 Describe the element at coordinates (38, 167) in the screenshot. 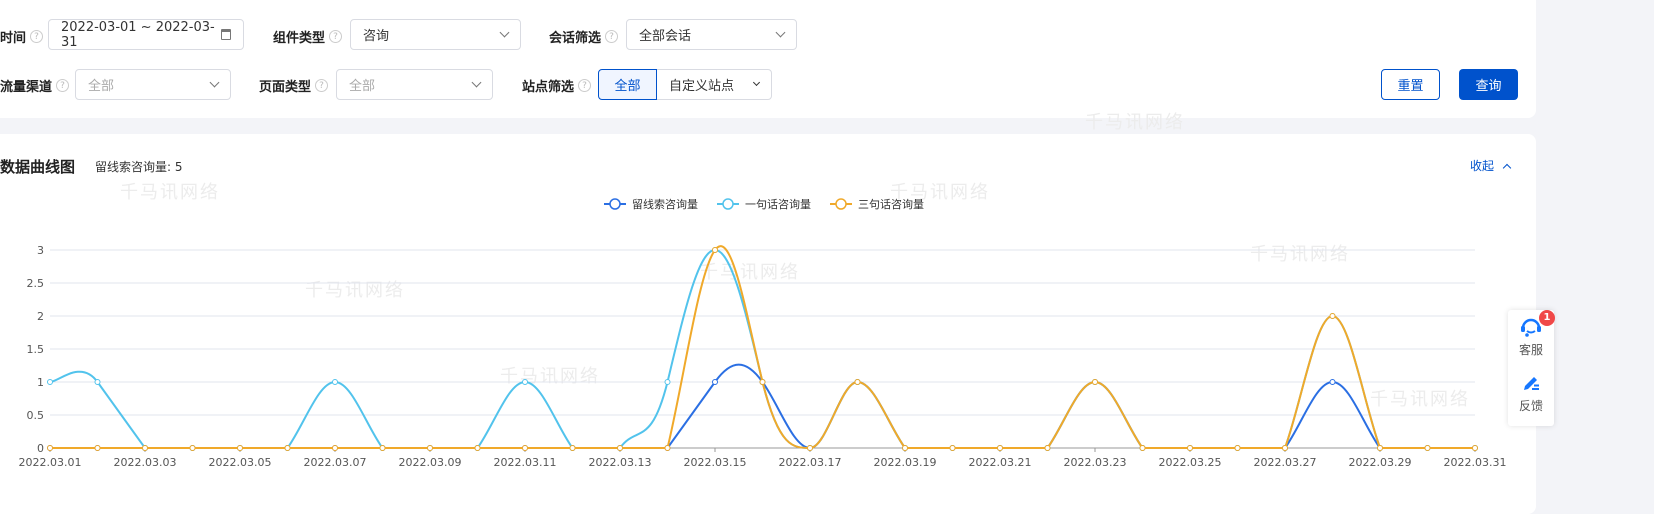

I see `chart-title: 数据曲线图` at that location.